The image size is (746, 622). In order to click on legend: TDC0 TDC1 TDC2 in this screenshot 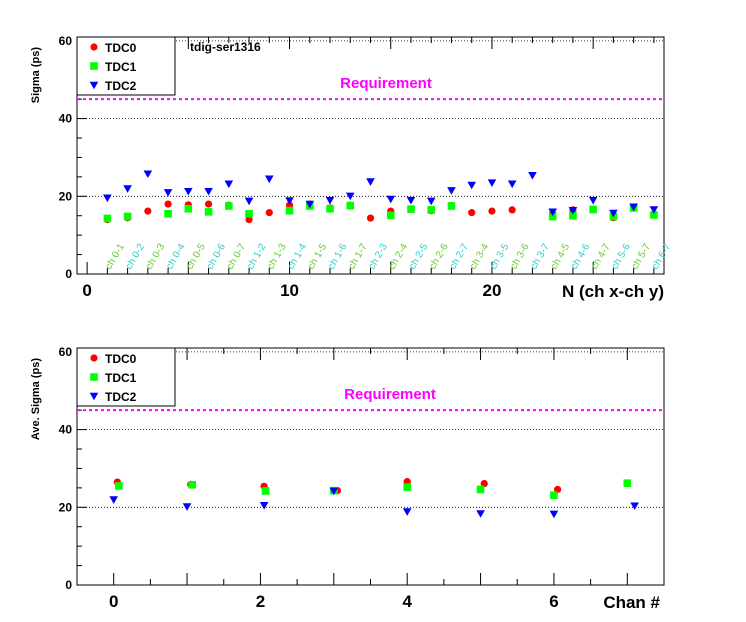, I will do `click(126, 377)`.